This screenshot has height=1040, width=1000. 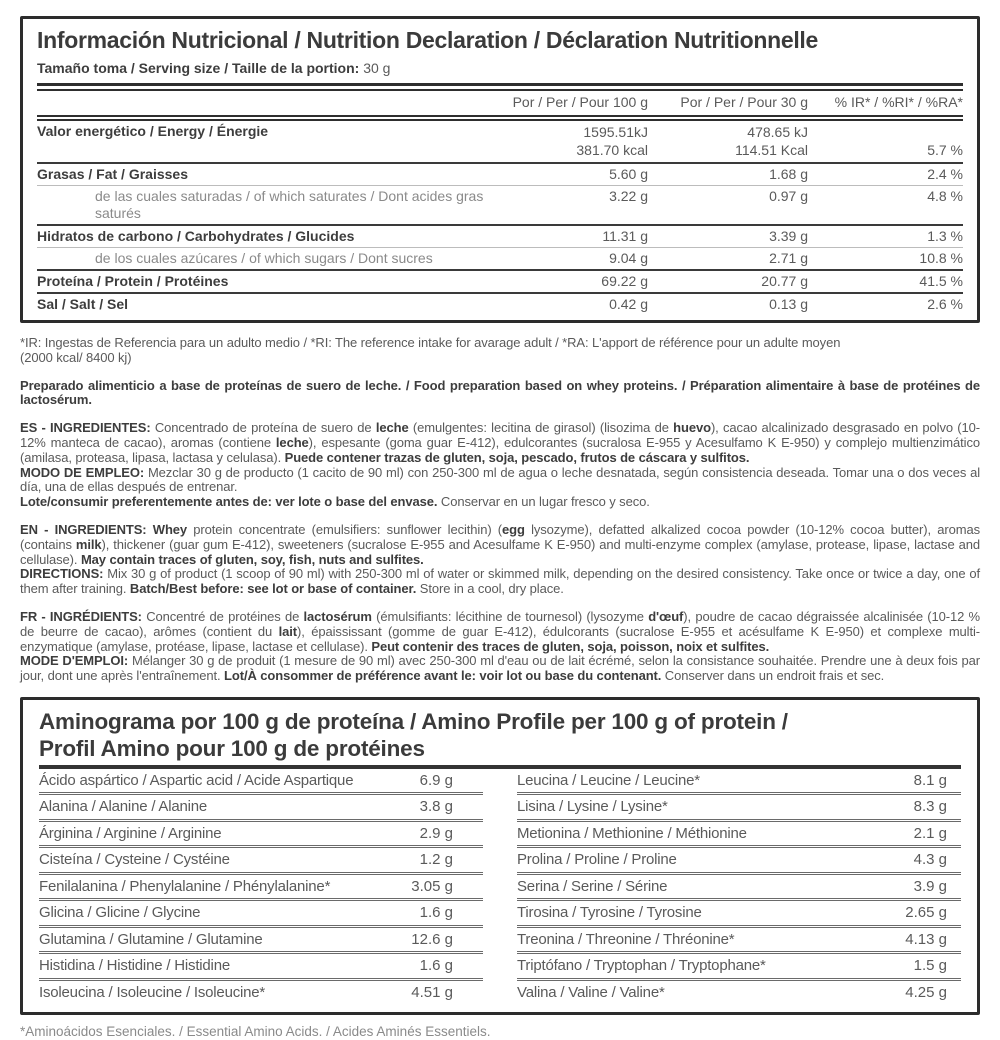 What do you see at coordinates (232, 748) in the screenshot?
I see `amino-title-line-2: Profil Amino pour 100 g de protéines` at bounding box center [232, 748].